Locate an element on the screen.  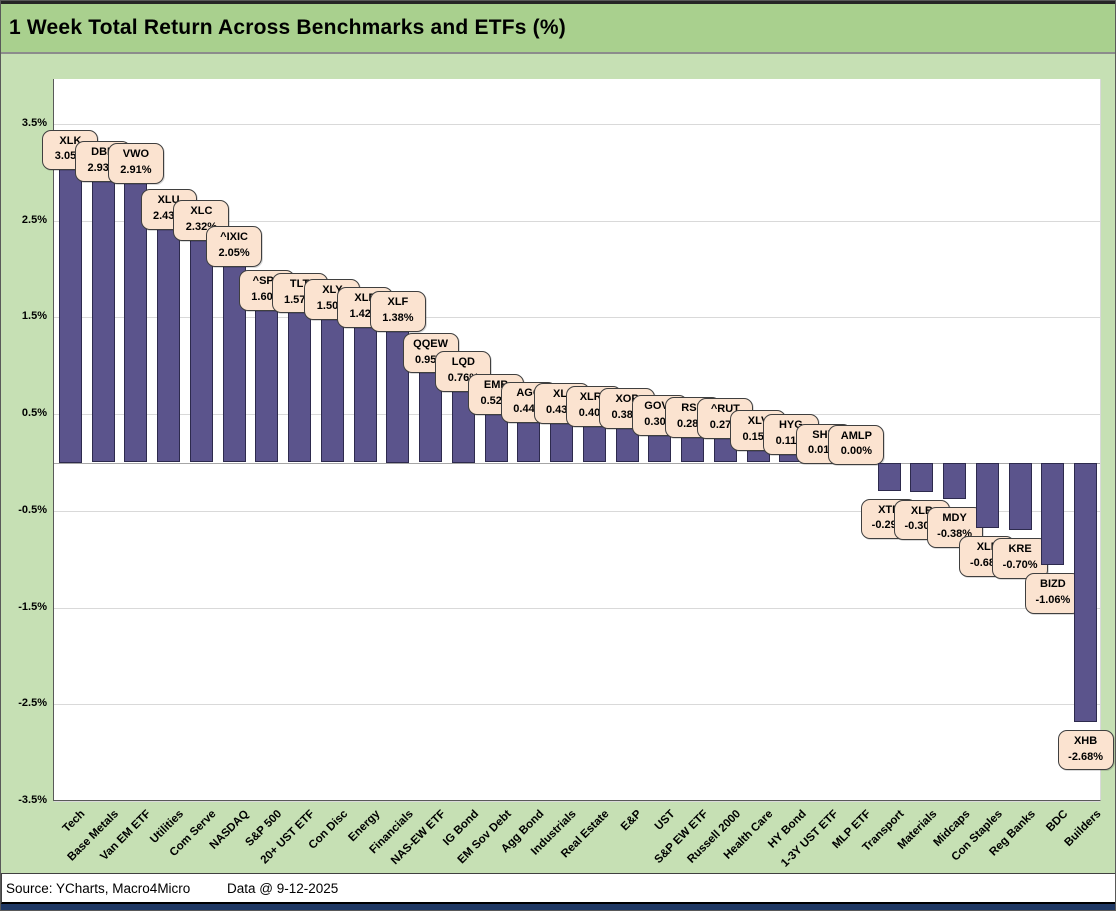
bar-callout: BIZD -1.06% is located at coordinates (1052, 593).